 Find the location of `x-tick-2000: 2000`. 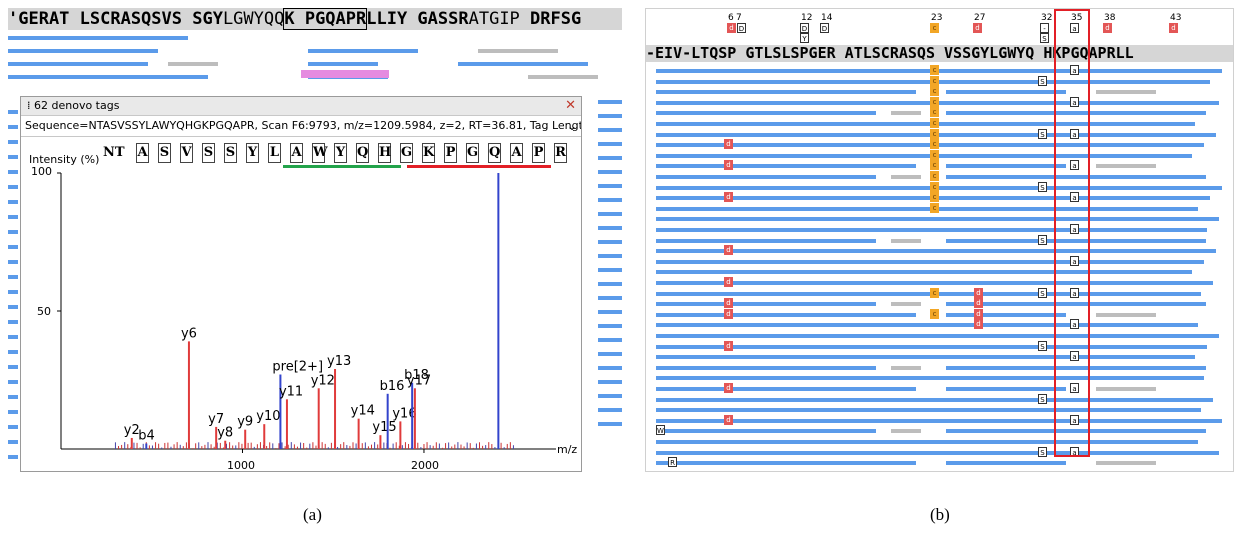

x-tick-2000: 2000 is located at coordinates (425, 465).